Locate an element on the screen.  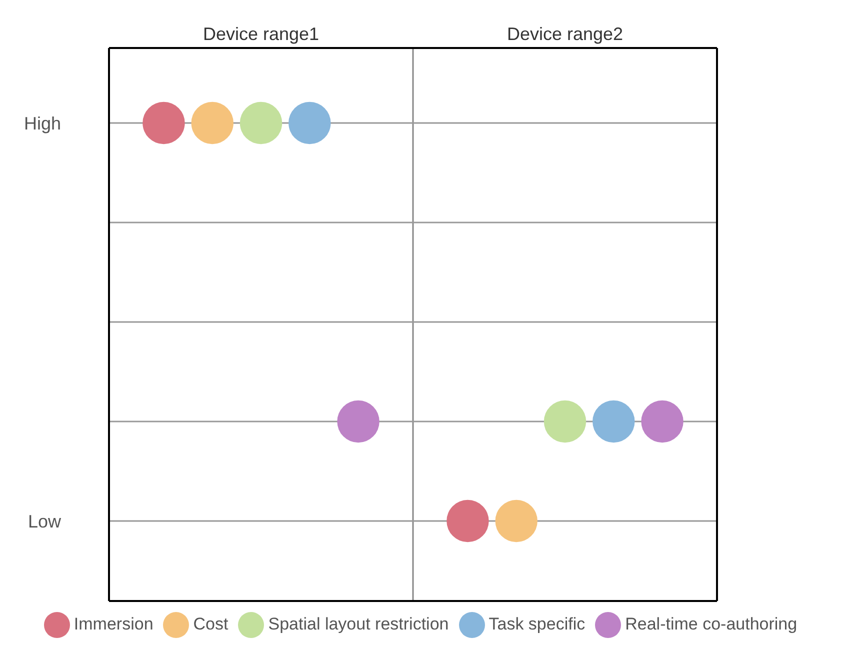
x-tick-label: Device range1 is located at coordinates (261, 34).